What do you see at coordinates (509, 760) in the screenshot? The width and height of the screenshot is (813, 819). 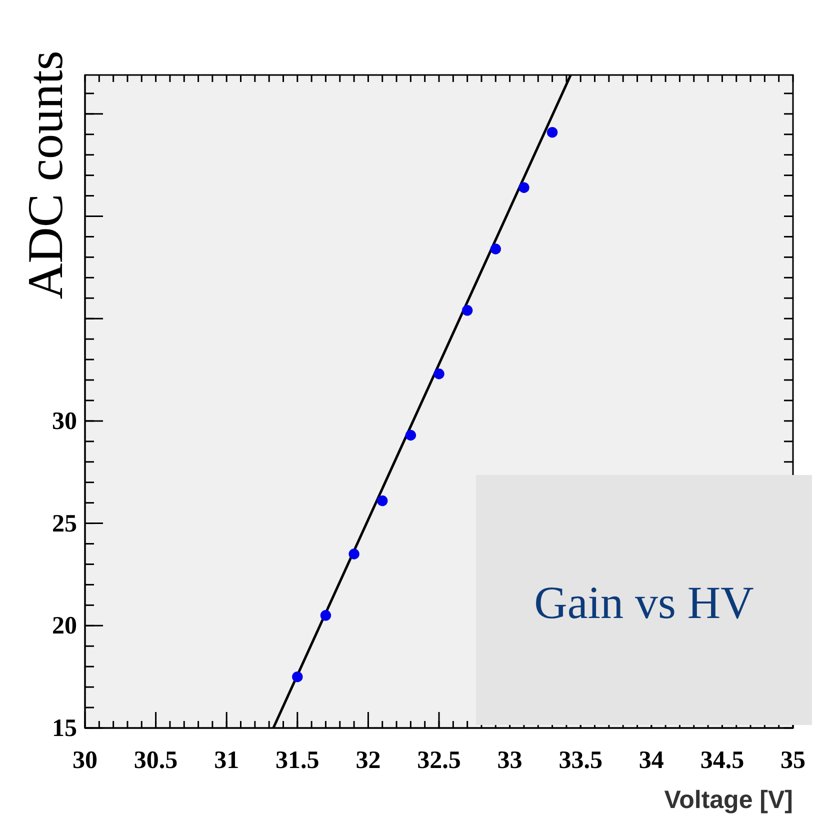 I see `x-tick-label: 33` at bounding box center [509, 760].